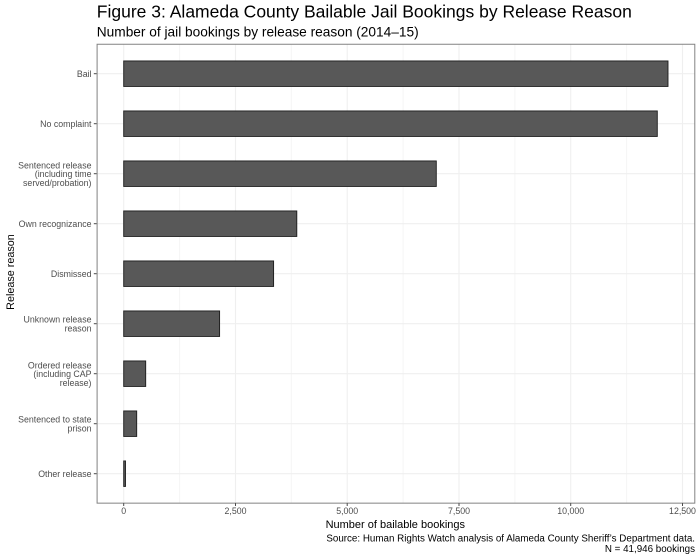  What do you see at coordinates (57, 183) in the screenshot?
I see `svg-text: served/probation)` at bounding box center [57, 183].